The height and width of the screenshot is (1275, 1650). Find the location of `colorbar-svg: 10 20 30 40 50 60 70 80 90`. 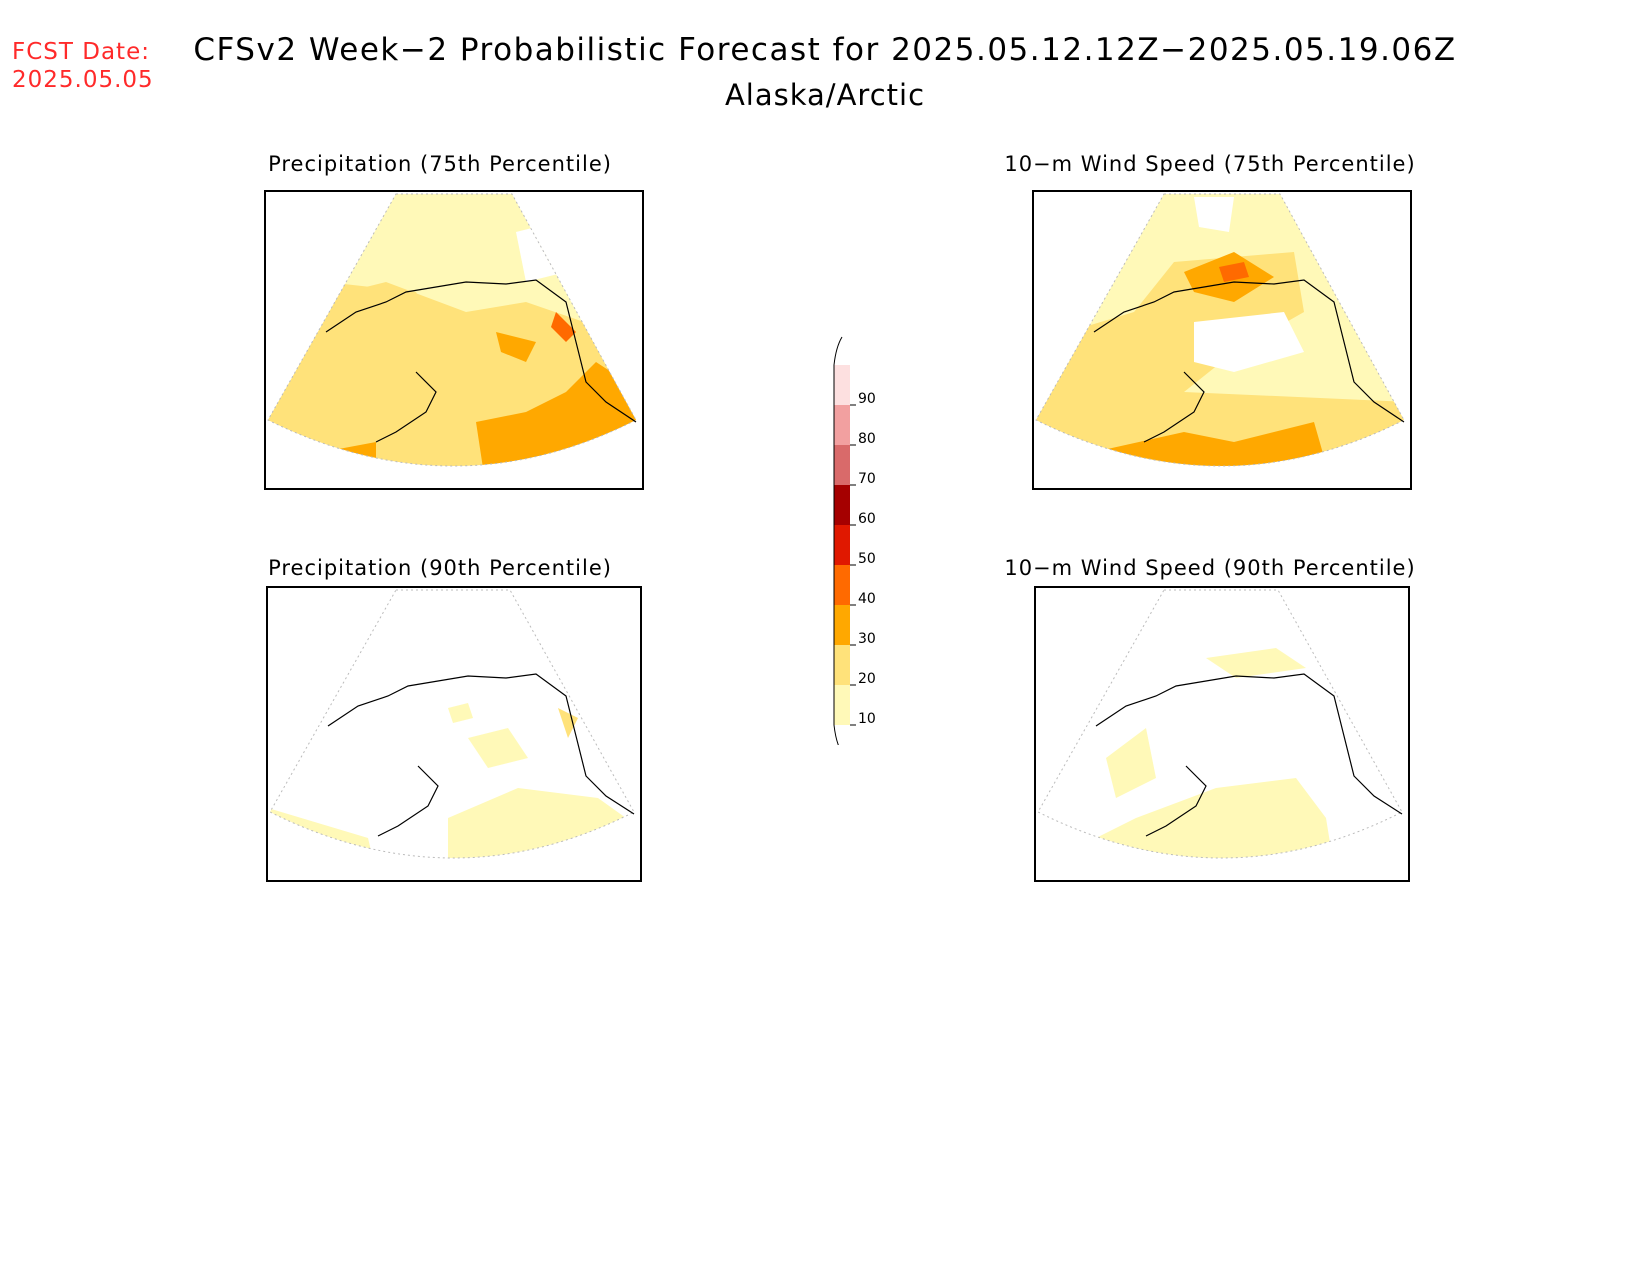

colorbar-svg: 10 20 30 40 50 60 70 80 90 is located at coordinates (854, 545).